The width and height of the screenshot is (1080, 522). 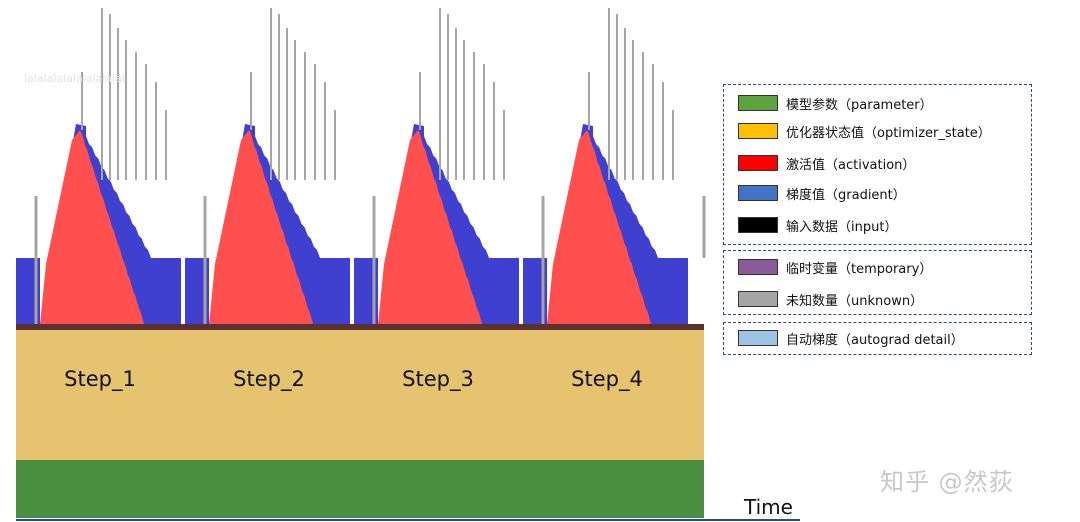 What do you see at coordinates (758, 338) in the screenshot?
I see `autograd-swatch` at bounding box center [758, 338].